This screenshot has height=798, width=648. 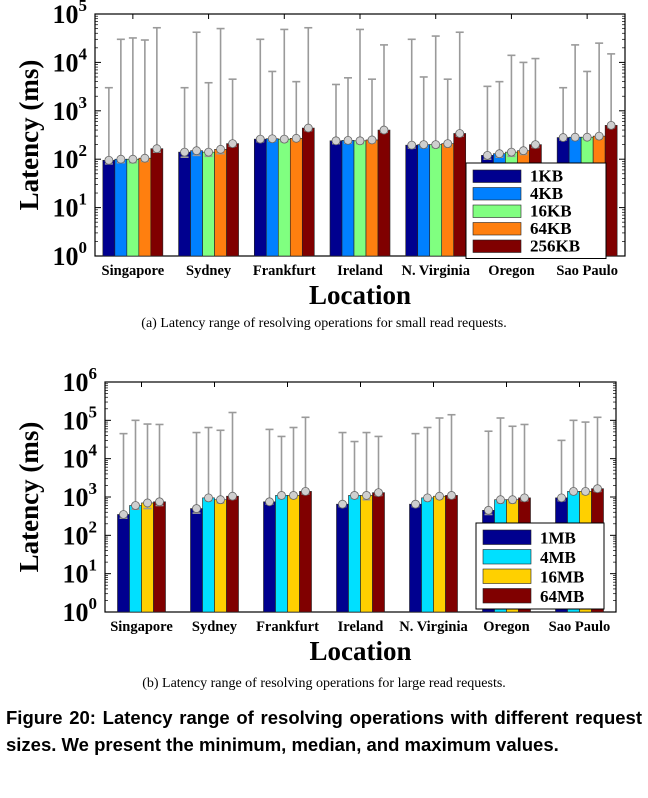 I want to click on y-tick-label: 10⁰, so click(x=70, y=254).